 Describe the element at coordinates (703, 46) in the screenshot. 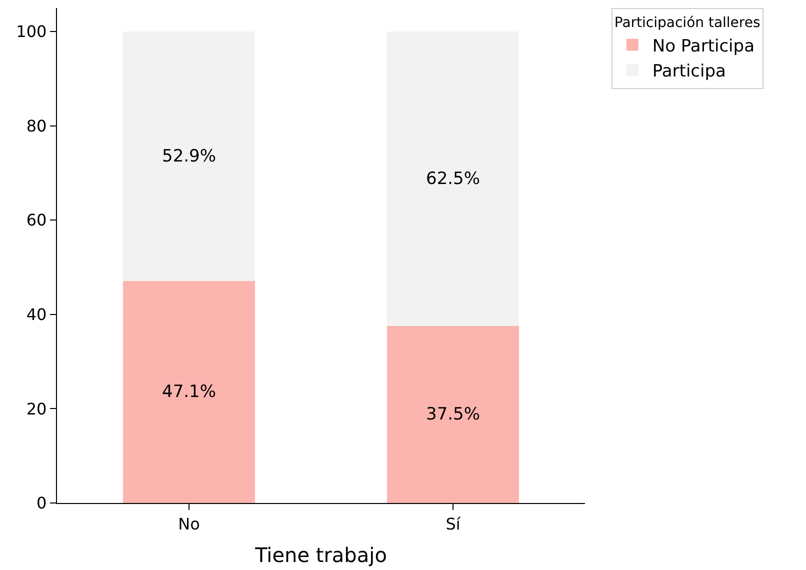

I see `legend-label: No Participa` at that location.